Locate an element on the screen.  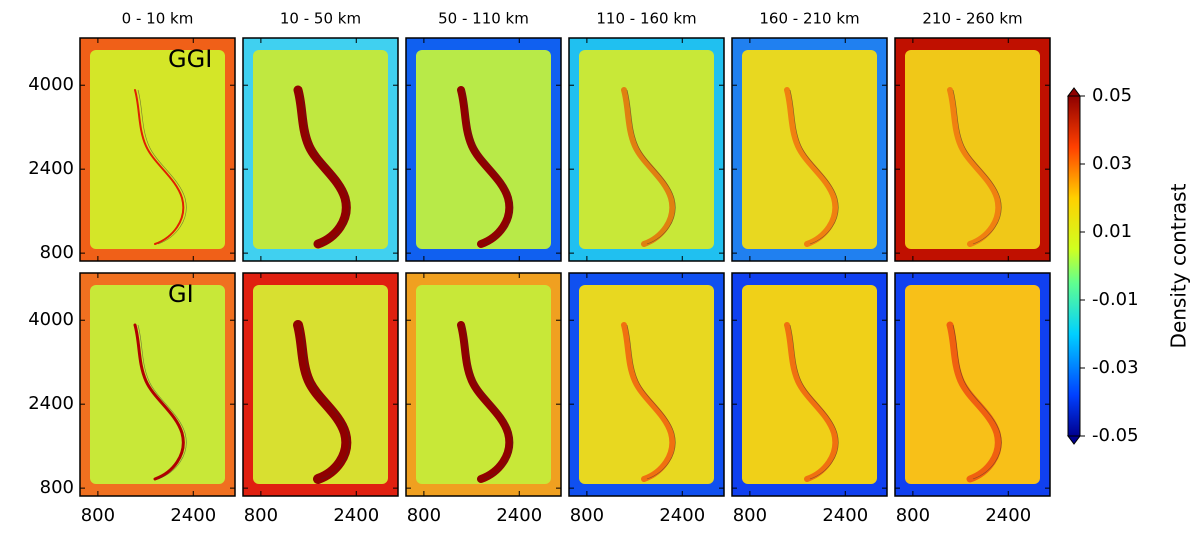
column-title: 210 - 260 km is located at coordinates (972, 19).